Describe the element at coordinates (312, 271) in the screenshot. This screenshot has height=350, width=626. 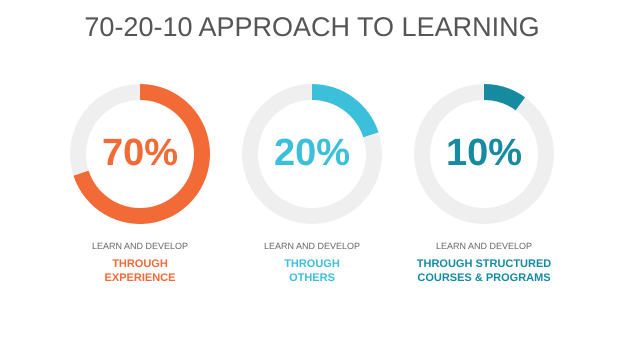
I see `text: THROUGH OTHERS` at that location.